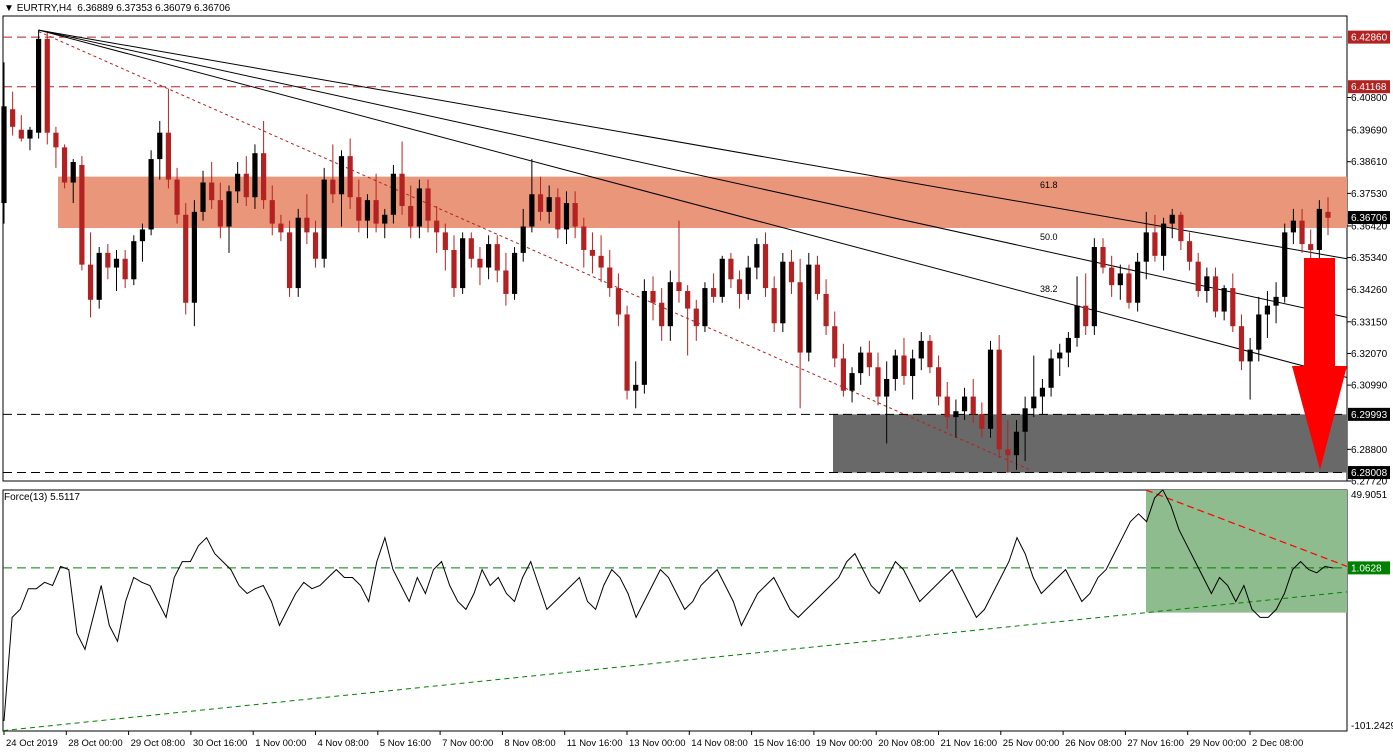  Describe the element at coordinates (969, 743) in the screenshot. I see `x-tick-label: 21 Nov 16:00` at that location.